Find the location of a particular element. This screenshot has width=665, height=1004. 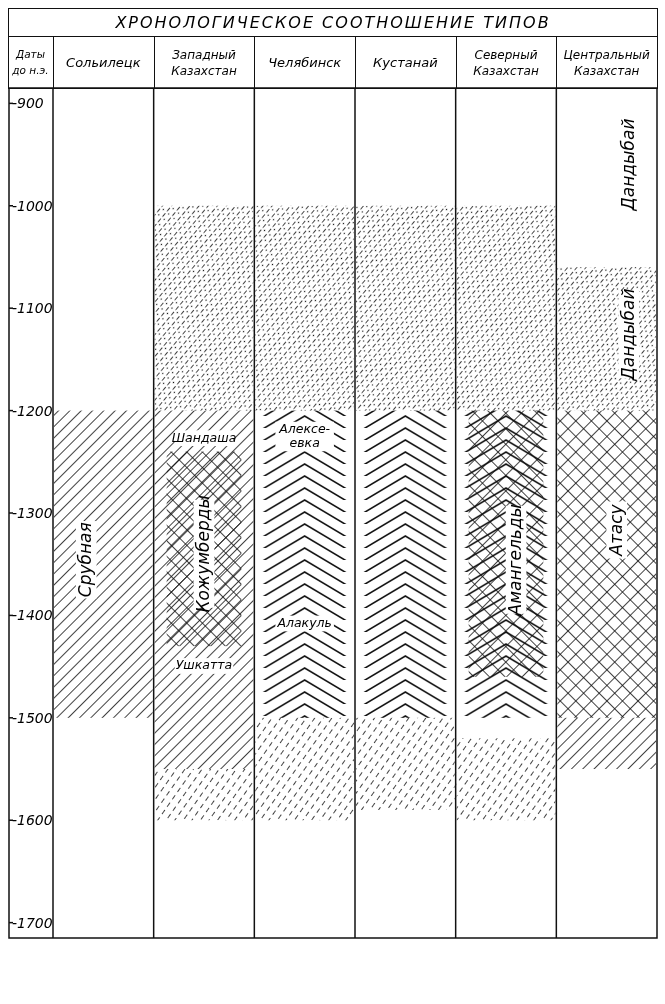

y-tick-label: -1300 is located at coordinates (32, 513).